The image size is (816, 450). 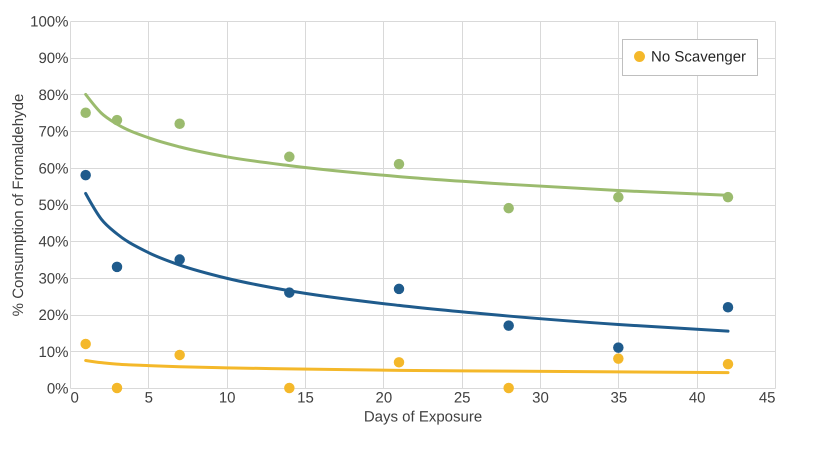 What do you see at coordinates (74, 398) in the screenshot?
I see `x-tick-label: 0` at bounding box center [74, 398].